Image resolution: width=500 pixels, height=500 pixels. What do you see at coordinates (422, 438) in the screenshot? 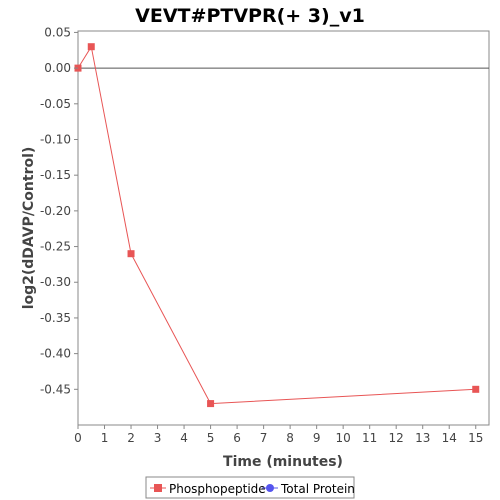
I see `x-tick-label: 13` at bounding box center [422, 438].